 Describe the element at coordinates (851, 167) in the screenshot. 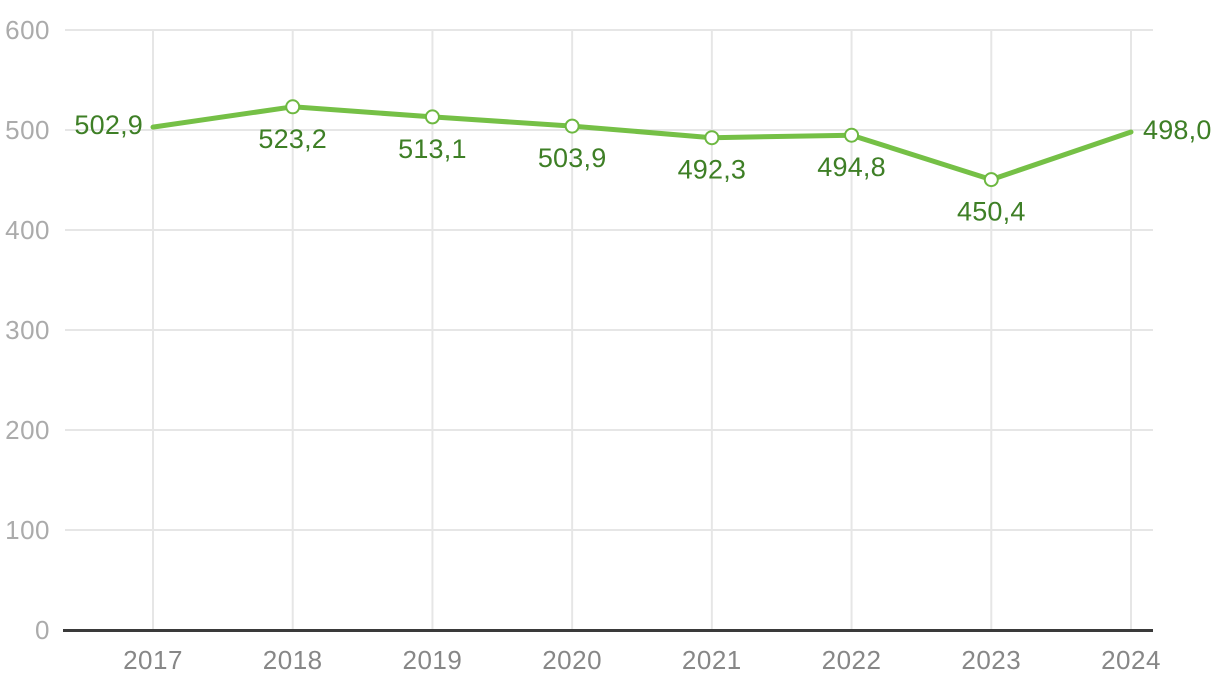

I see `data-value-label: 494,8` at that location.